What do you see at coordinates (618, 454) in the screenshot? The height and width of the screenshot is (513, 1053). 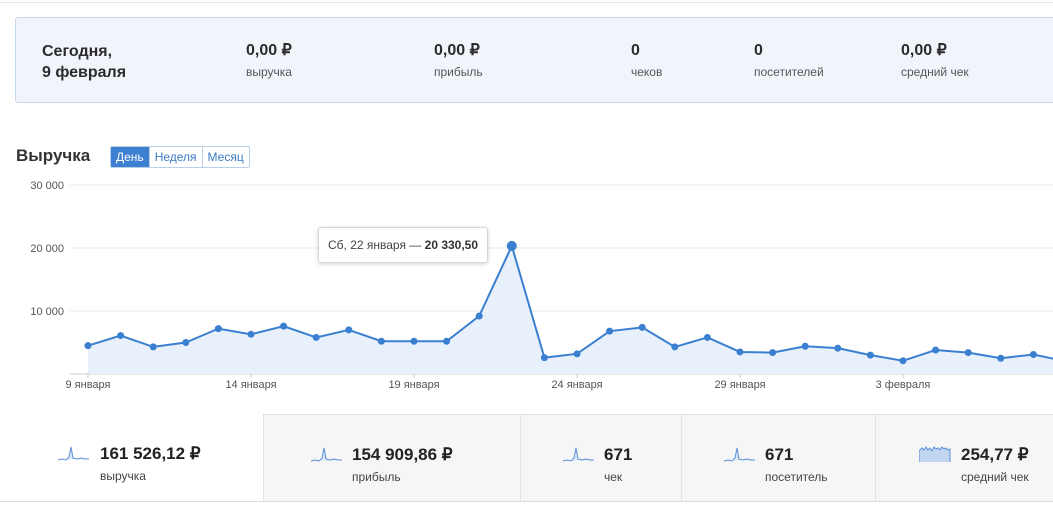 I see `total-receipts-value: 671` at bounding box center [618, 454].